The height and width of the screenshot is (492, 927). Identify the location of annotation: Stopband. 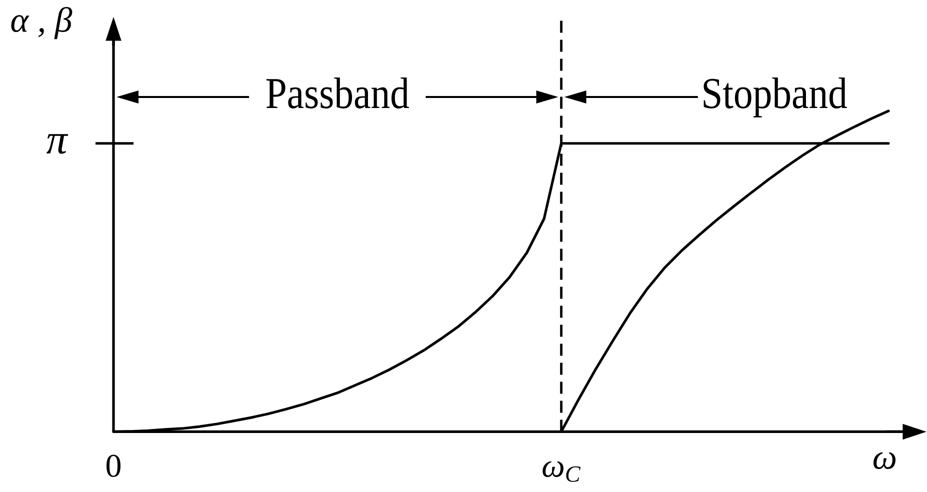
(775, 97).